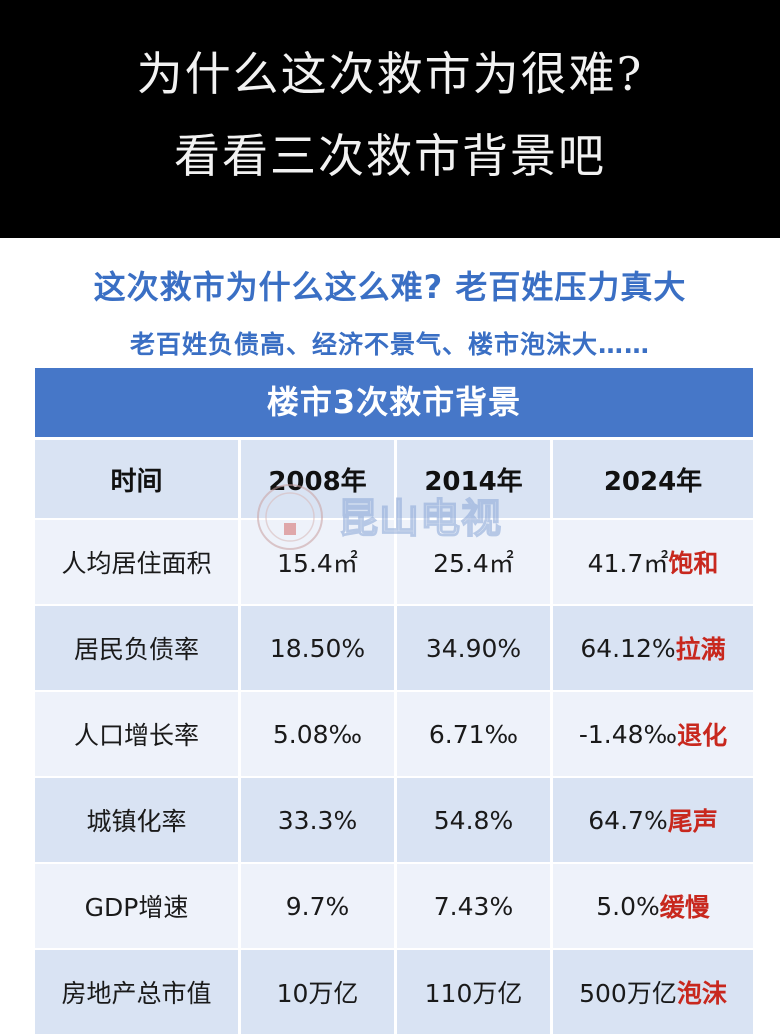  I want to click on value-2014: 54.8%, so click(473, 820).